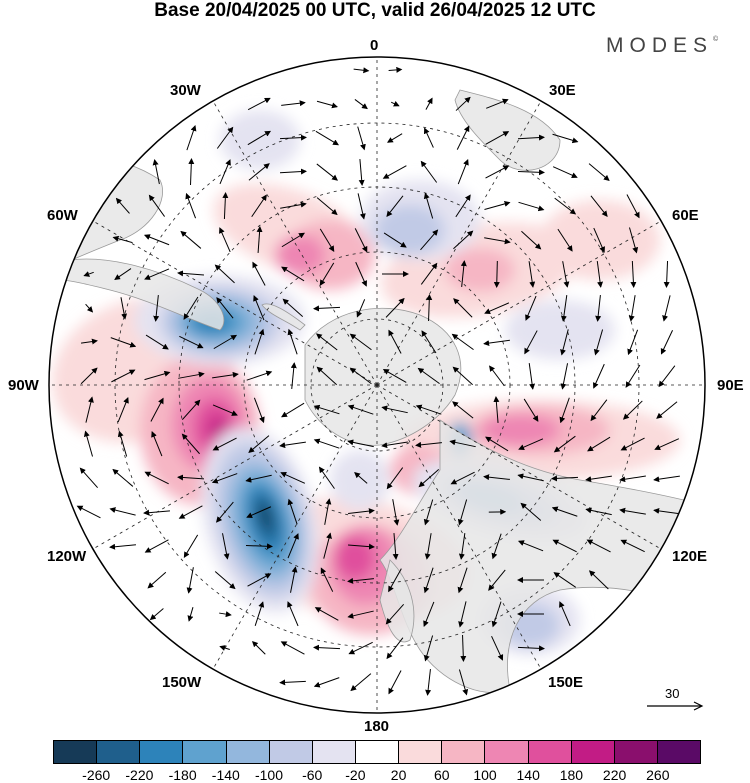 The height and width of the screenshot is (783, 750). I want to click on colorbar-tick-label: -260, so click(96, 775).